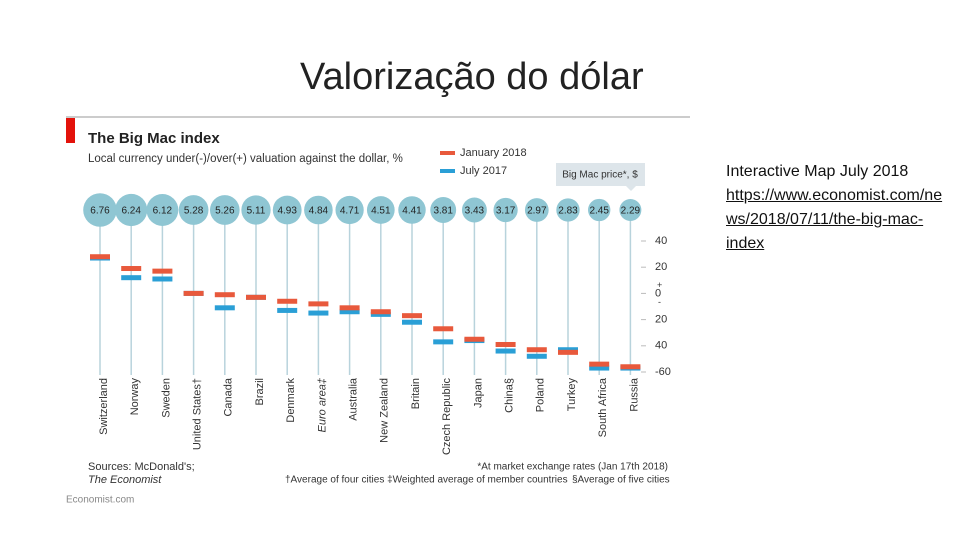 The height and width of the screenshot is (540, 960). Describe the element at coordinates (141, 467) in the screenshot. I see `source: Sources: McDonald's;` at that location.